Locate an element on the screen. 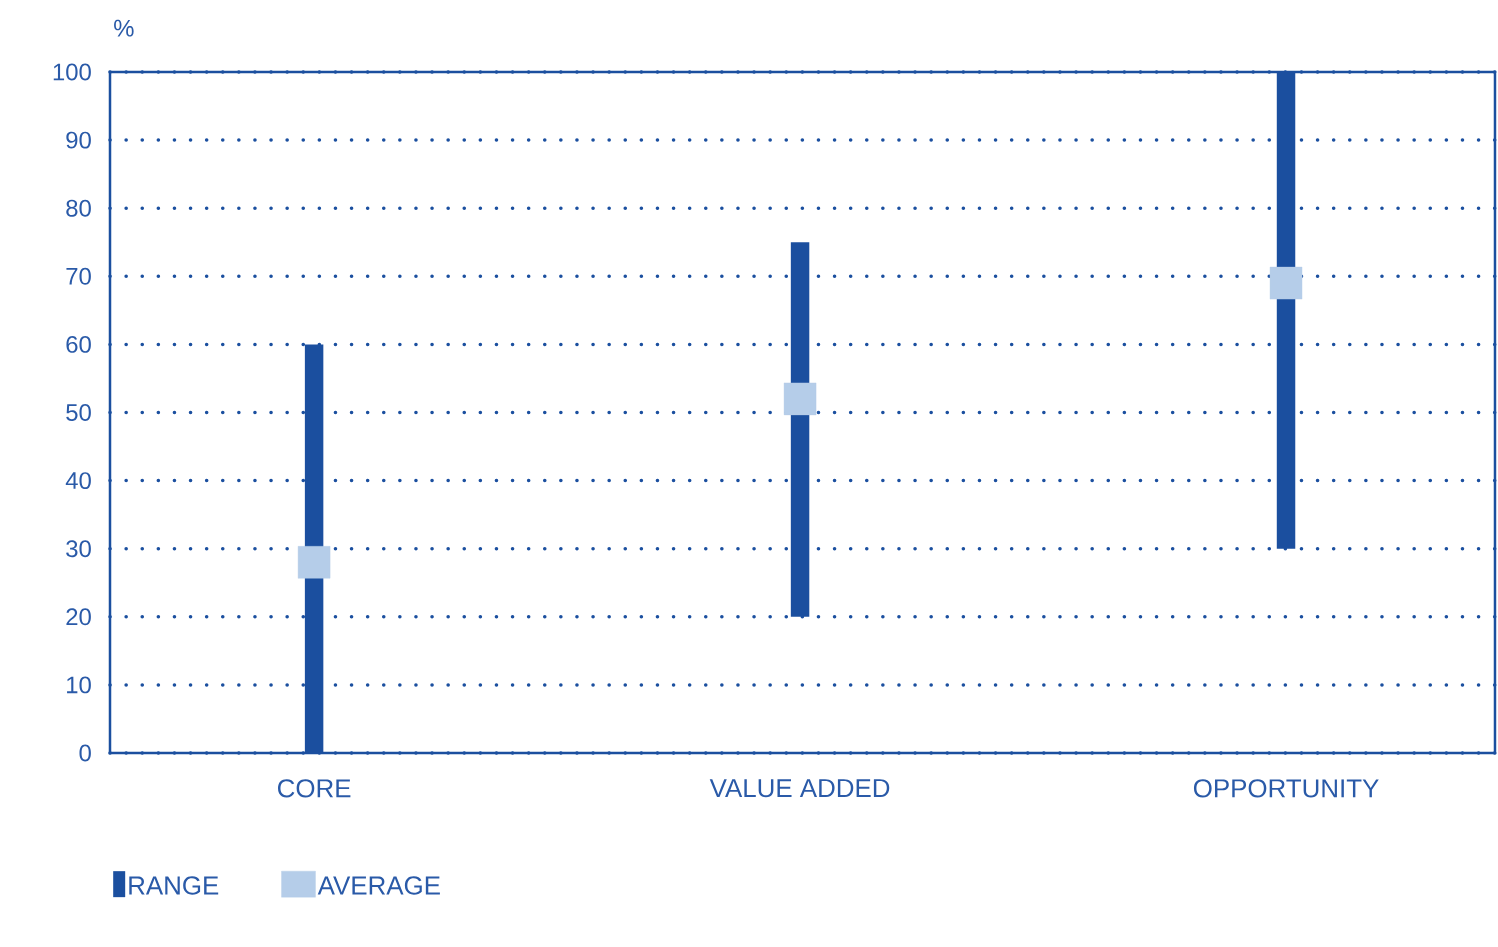 This screenshot has height=947, width=1498. x-tick-label: OPPORTUNITY is located at coordinates (1286, 788).